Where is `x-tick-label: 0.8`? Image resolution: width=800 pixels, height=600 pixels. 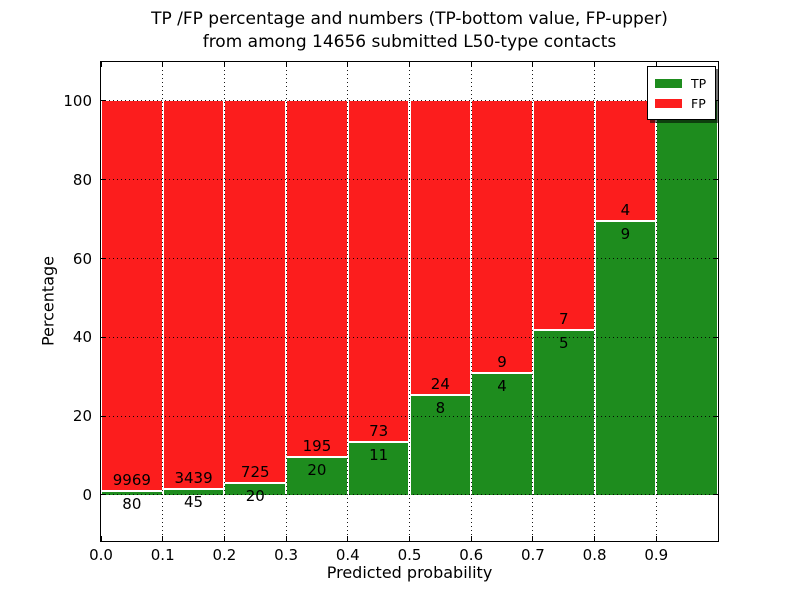
x-tick-label: 0.8 is located at coordinates (594, 555).